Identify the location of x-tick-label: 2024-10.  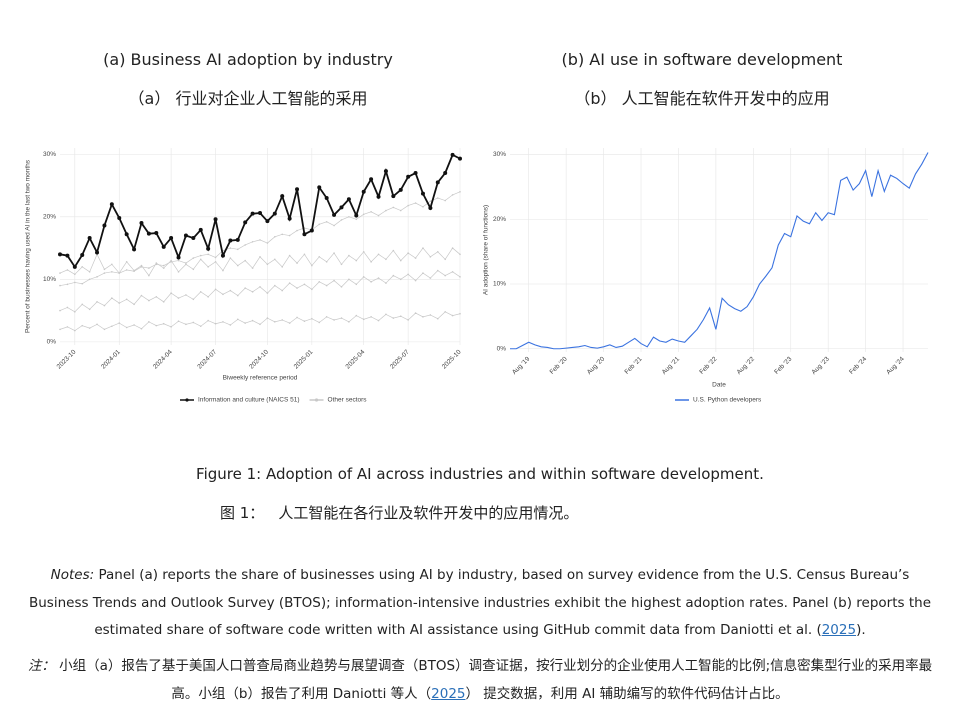
(259, 359).